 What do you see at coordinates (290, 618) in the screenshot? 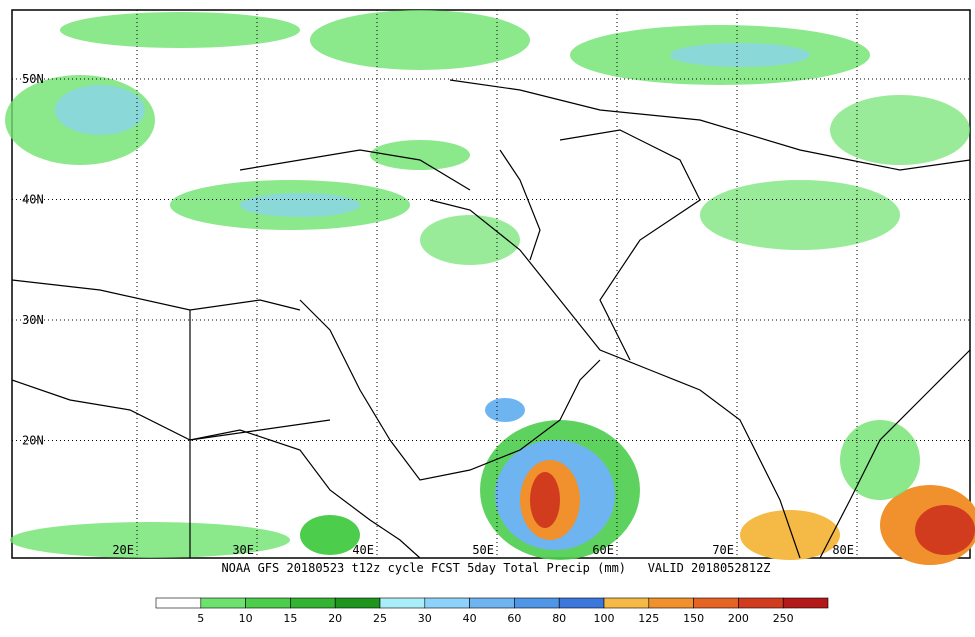
I see `colorbar-label: 15` at bounding box center [290, 618].